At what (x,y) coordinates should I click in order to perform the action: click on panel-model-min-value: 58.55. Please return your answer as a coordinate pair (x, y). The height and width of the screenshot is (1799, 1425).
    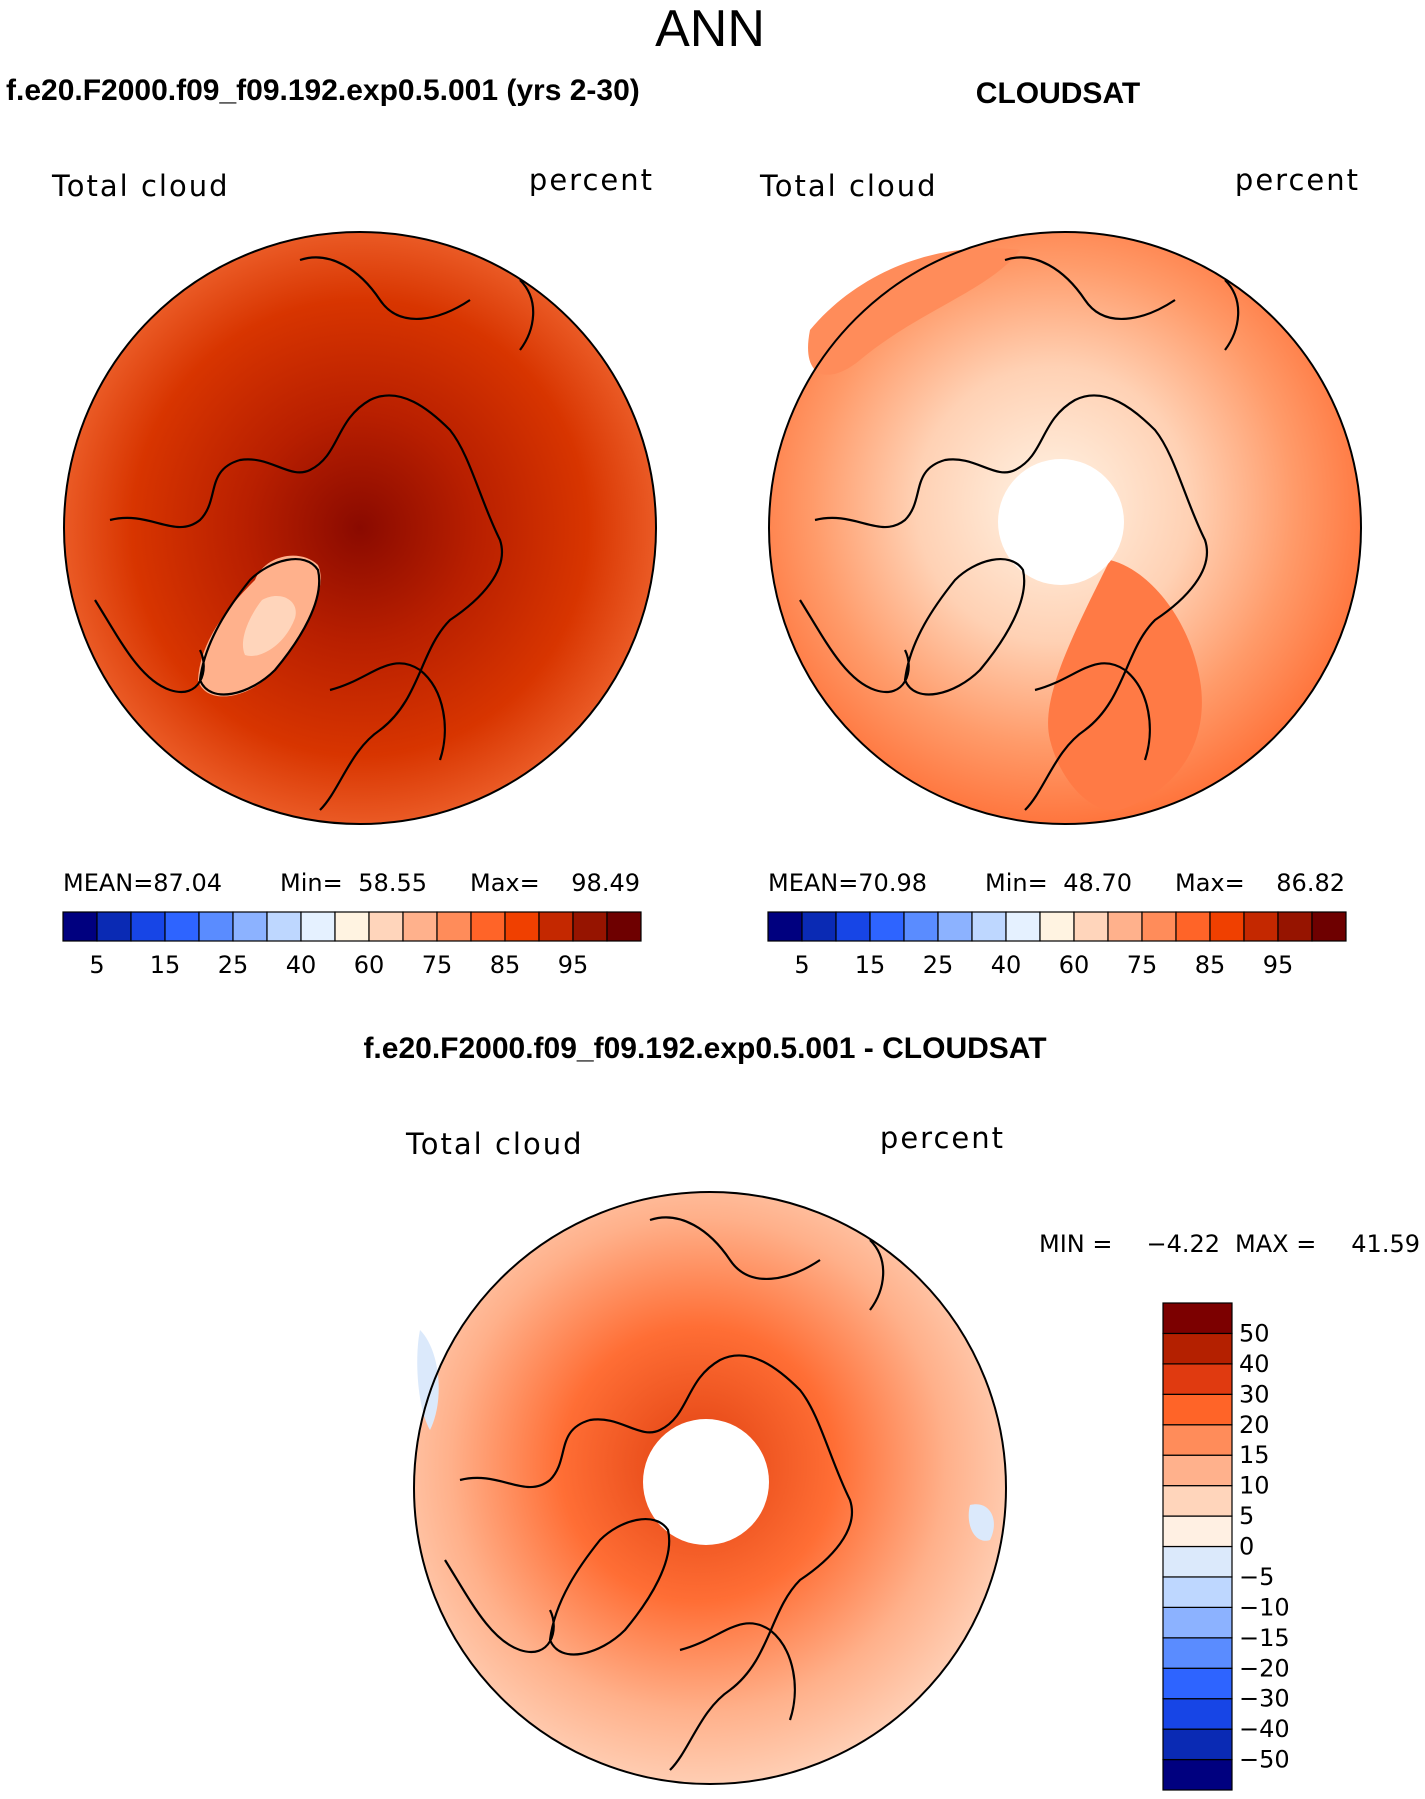
    Looking at the image, I should click on (392, 883).